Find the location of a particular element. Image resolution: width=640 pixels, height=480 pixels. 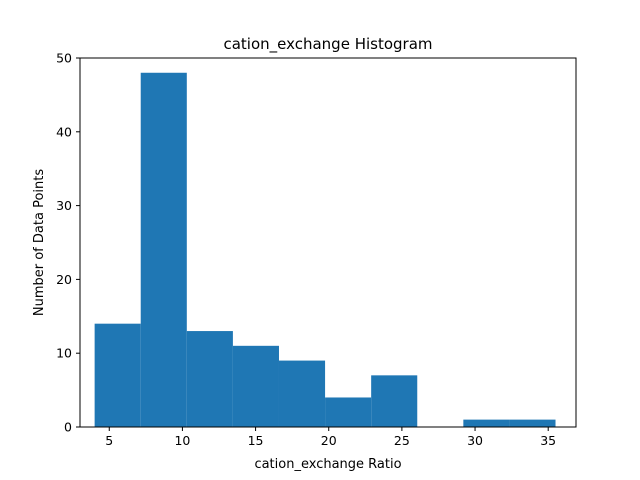

x-axis-label: cation_exchange Ratio is located at coordinates (327, 464).